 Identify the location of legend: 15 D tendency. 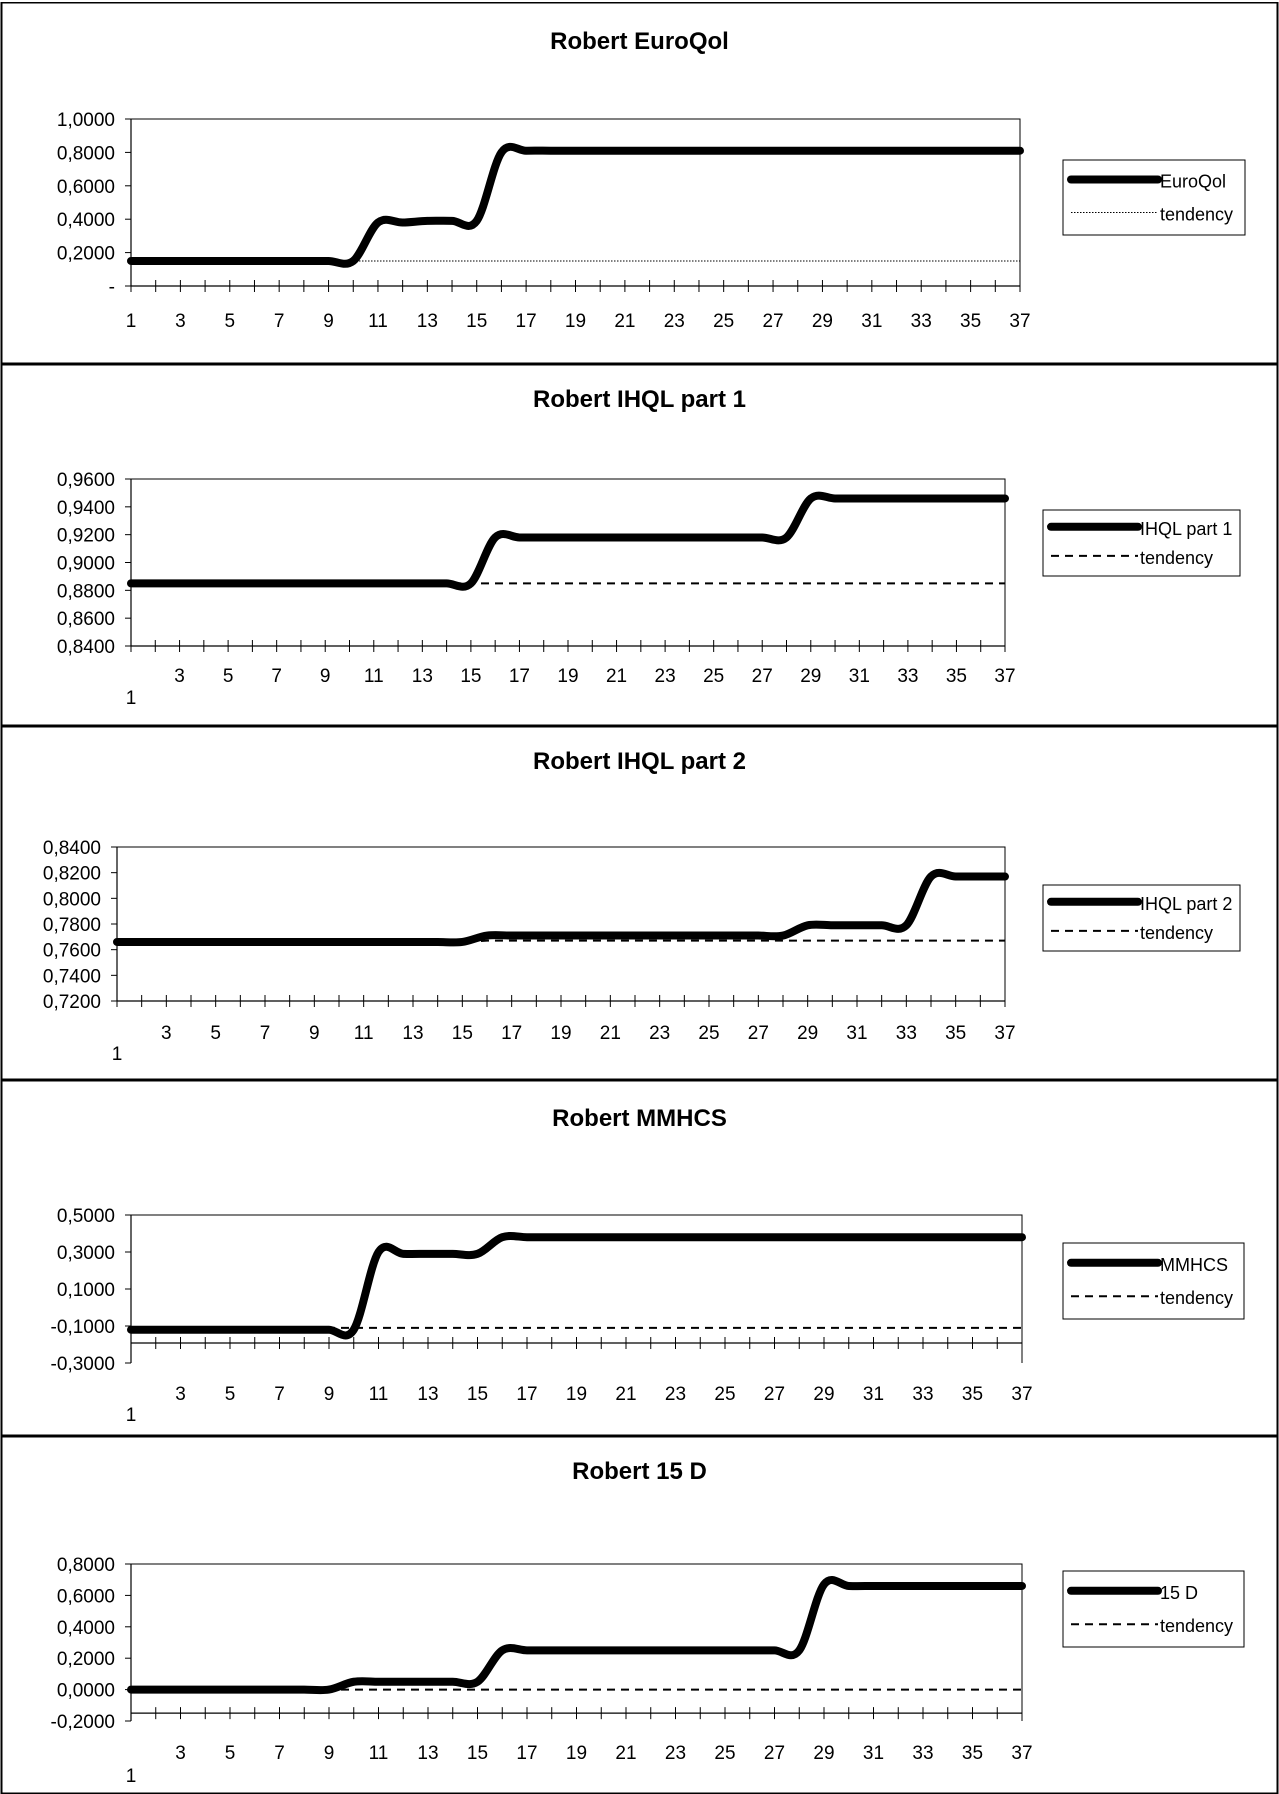
(1153, 1609).